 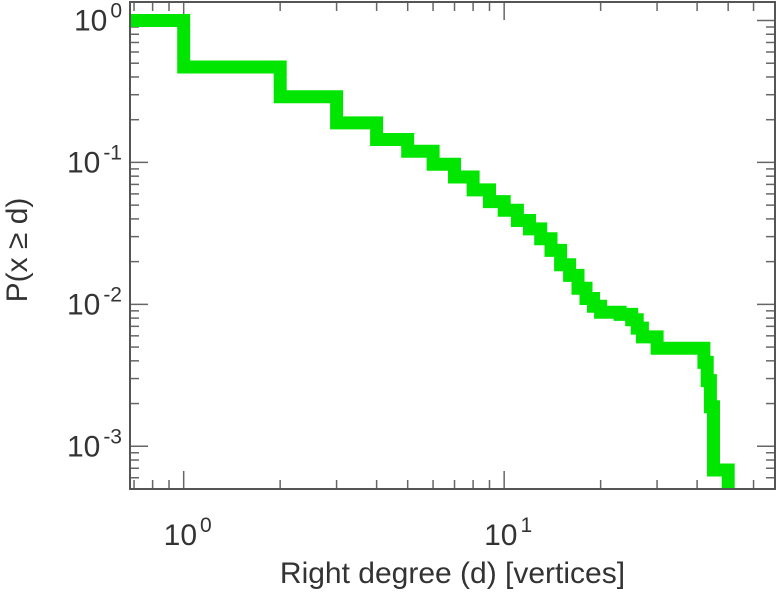 What do you see at coordinates (452, 573) in the screenshot?
I see `x-axis-label: Right degree (d) [vertices]` at bounding box center [452, 573].